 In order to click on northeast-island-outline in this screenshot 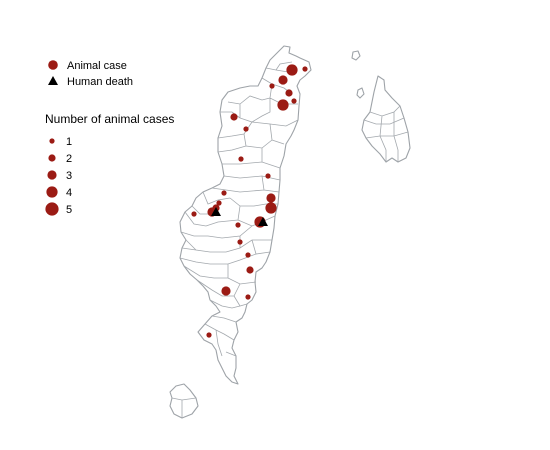, I will do `click(356, 55)`.